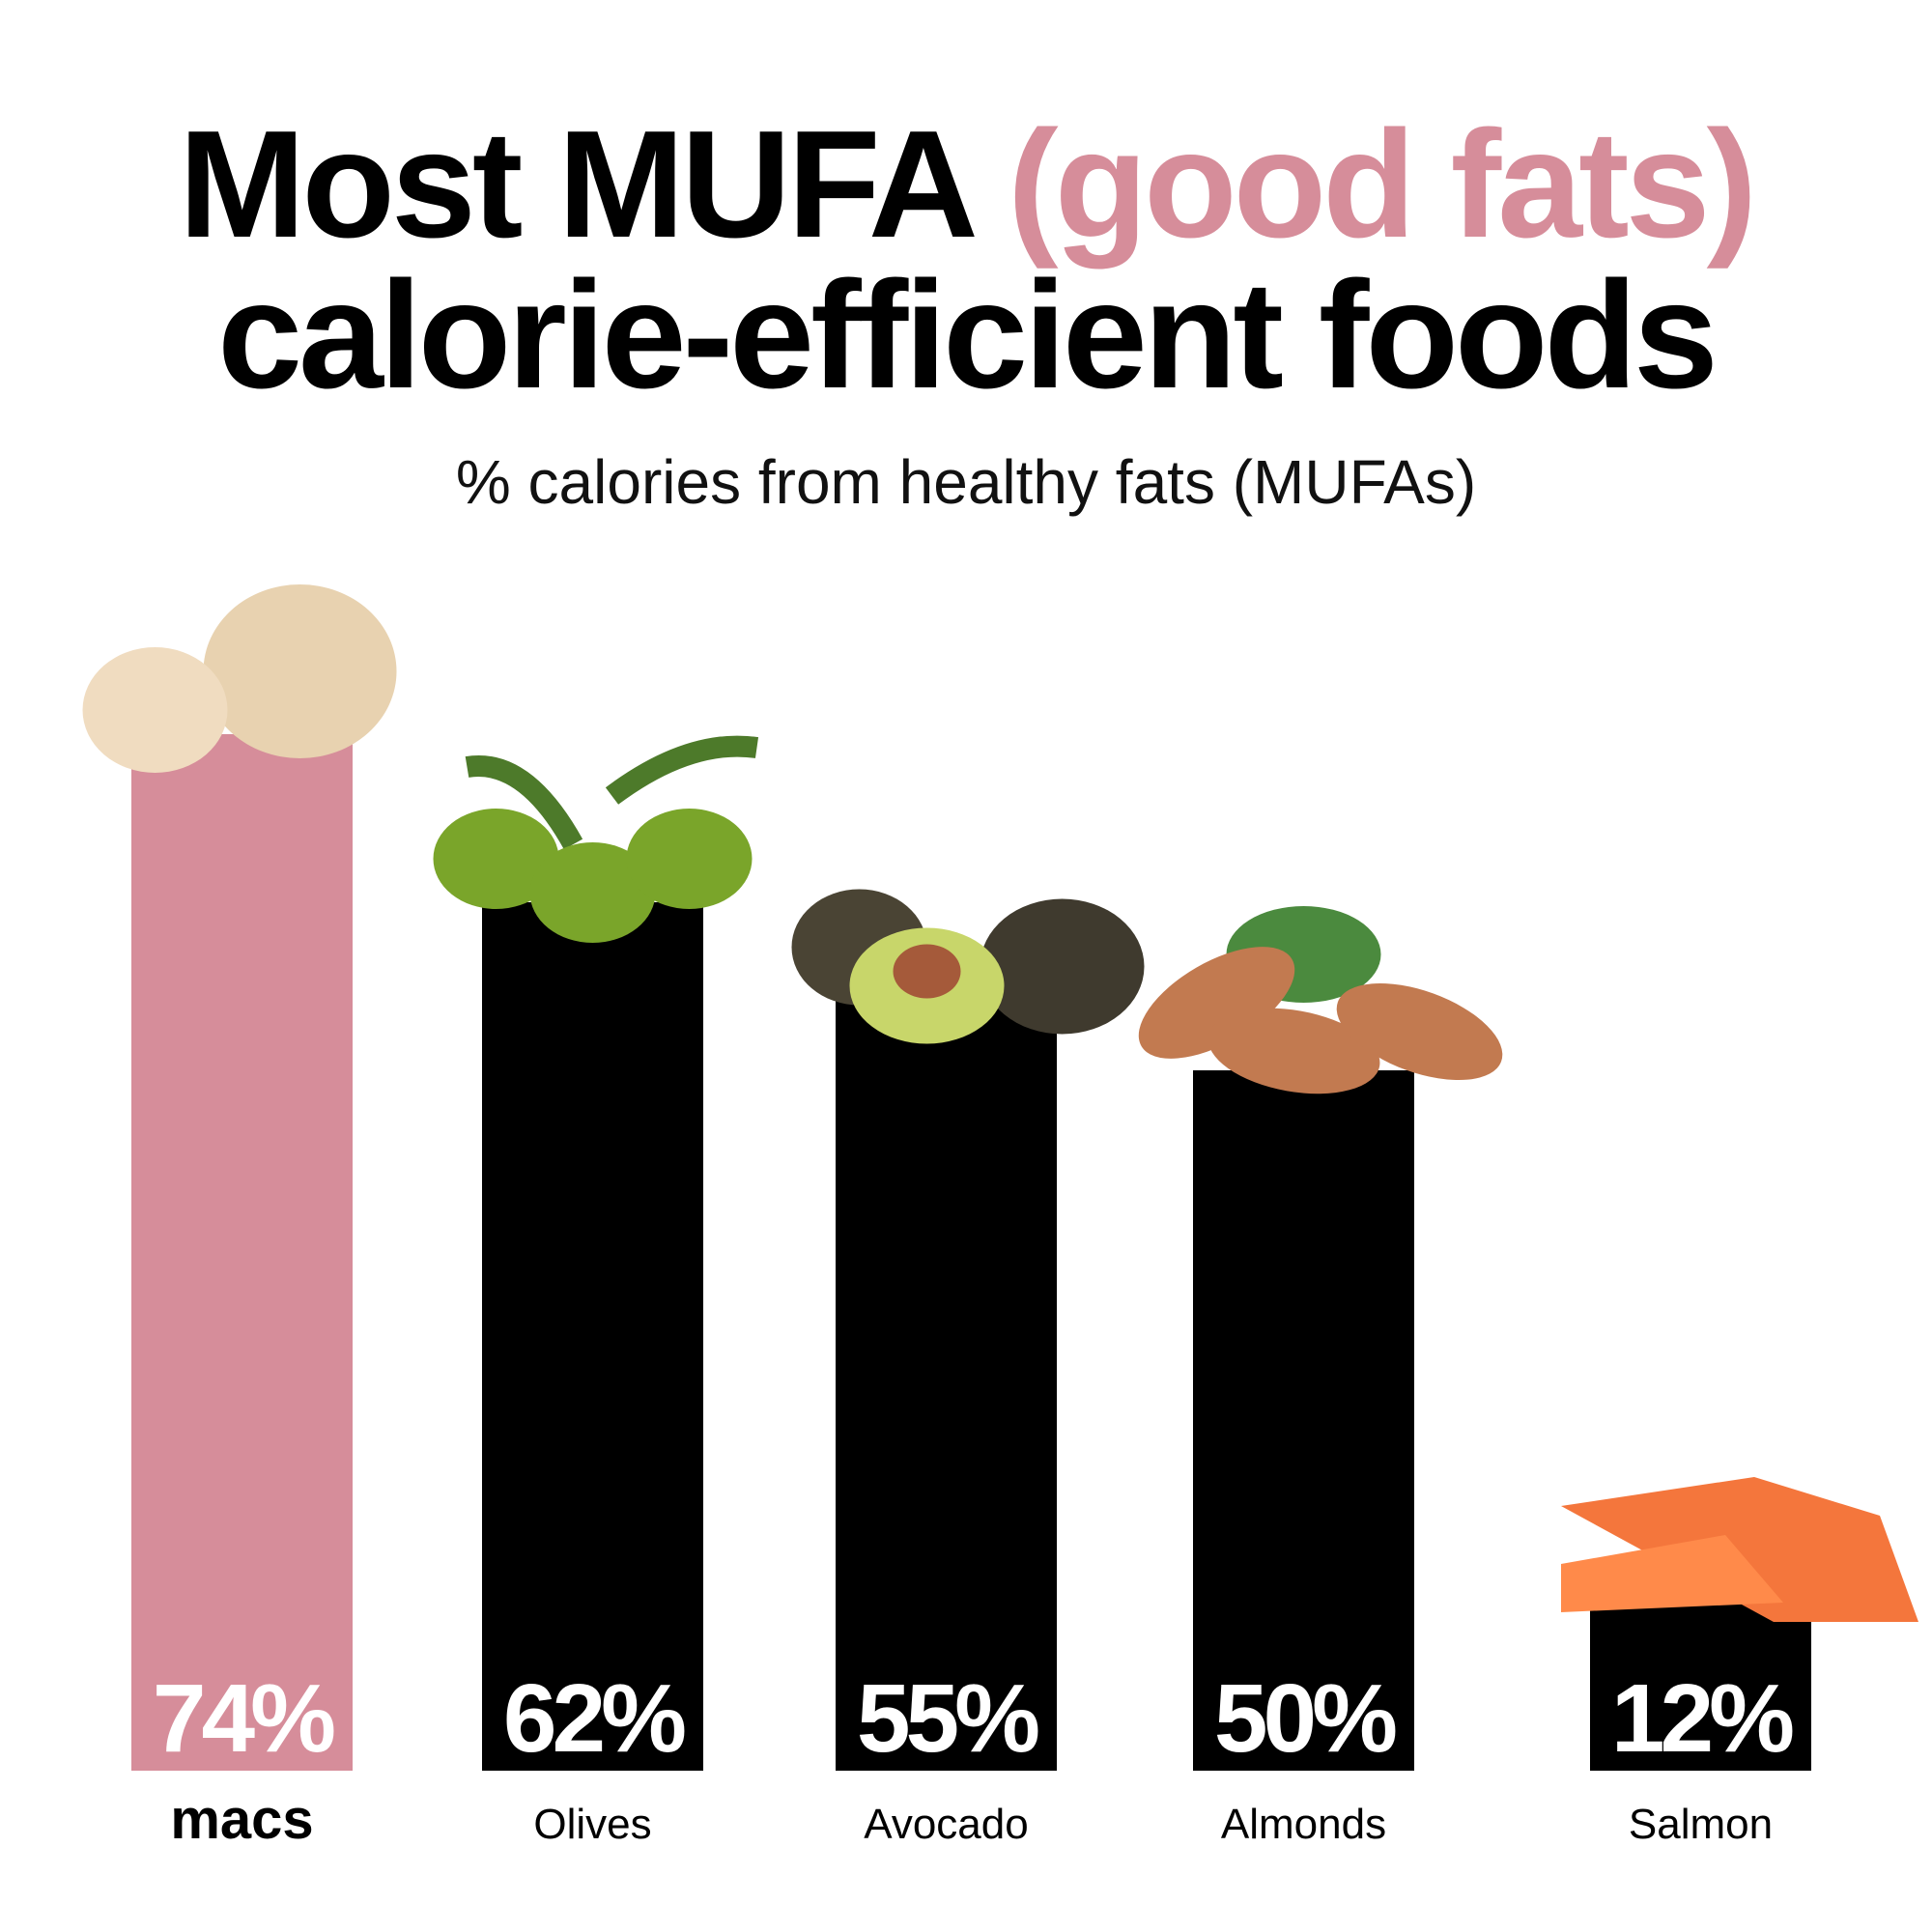 This screenshot has height=1932, width=1932. I want to click on chart-subtitle: % calories from healthy fats (MUFAs), so click(966, 482).